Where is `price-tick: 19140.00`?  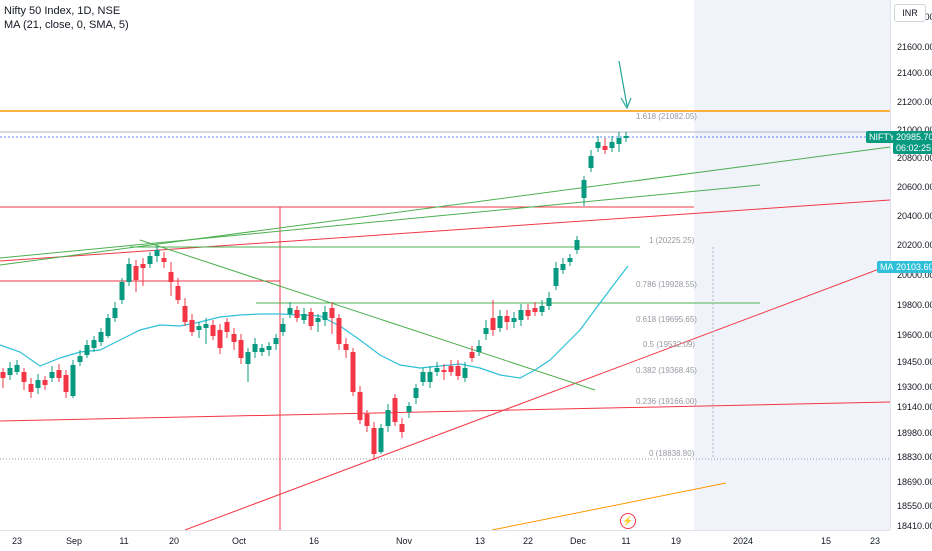
price-tick: 19140.00 is located at coordinates (914, 407).